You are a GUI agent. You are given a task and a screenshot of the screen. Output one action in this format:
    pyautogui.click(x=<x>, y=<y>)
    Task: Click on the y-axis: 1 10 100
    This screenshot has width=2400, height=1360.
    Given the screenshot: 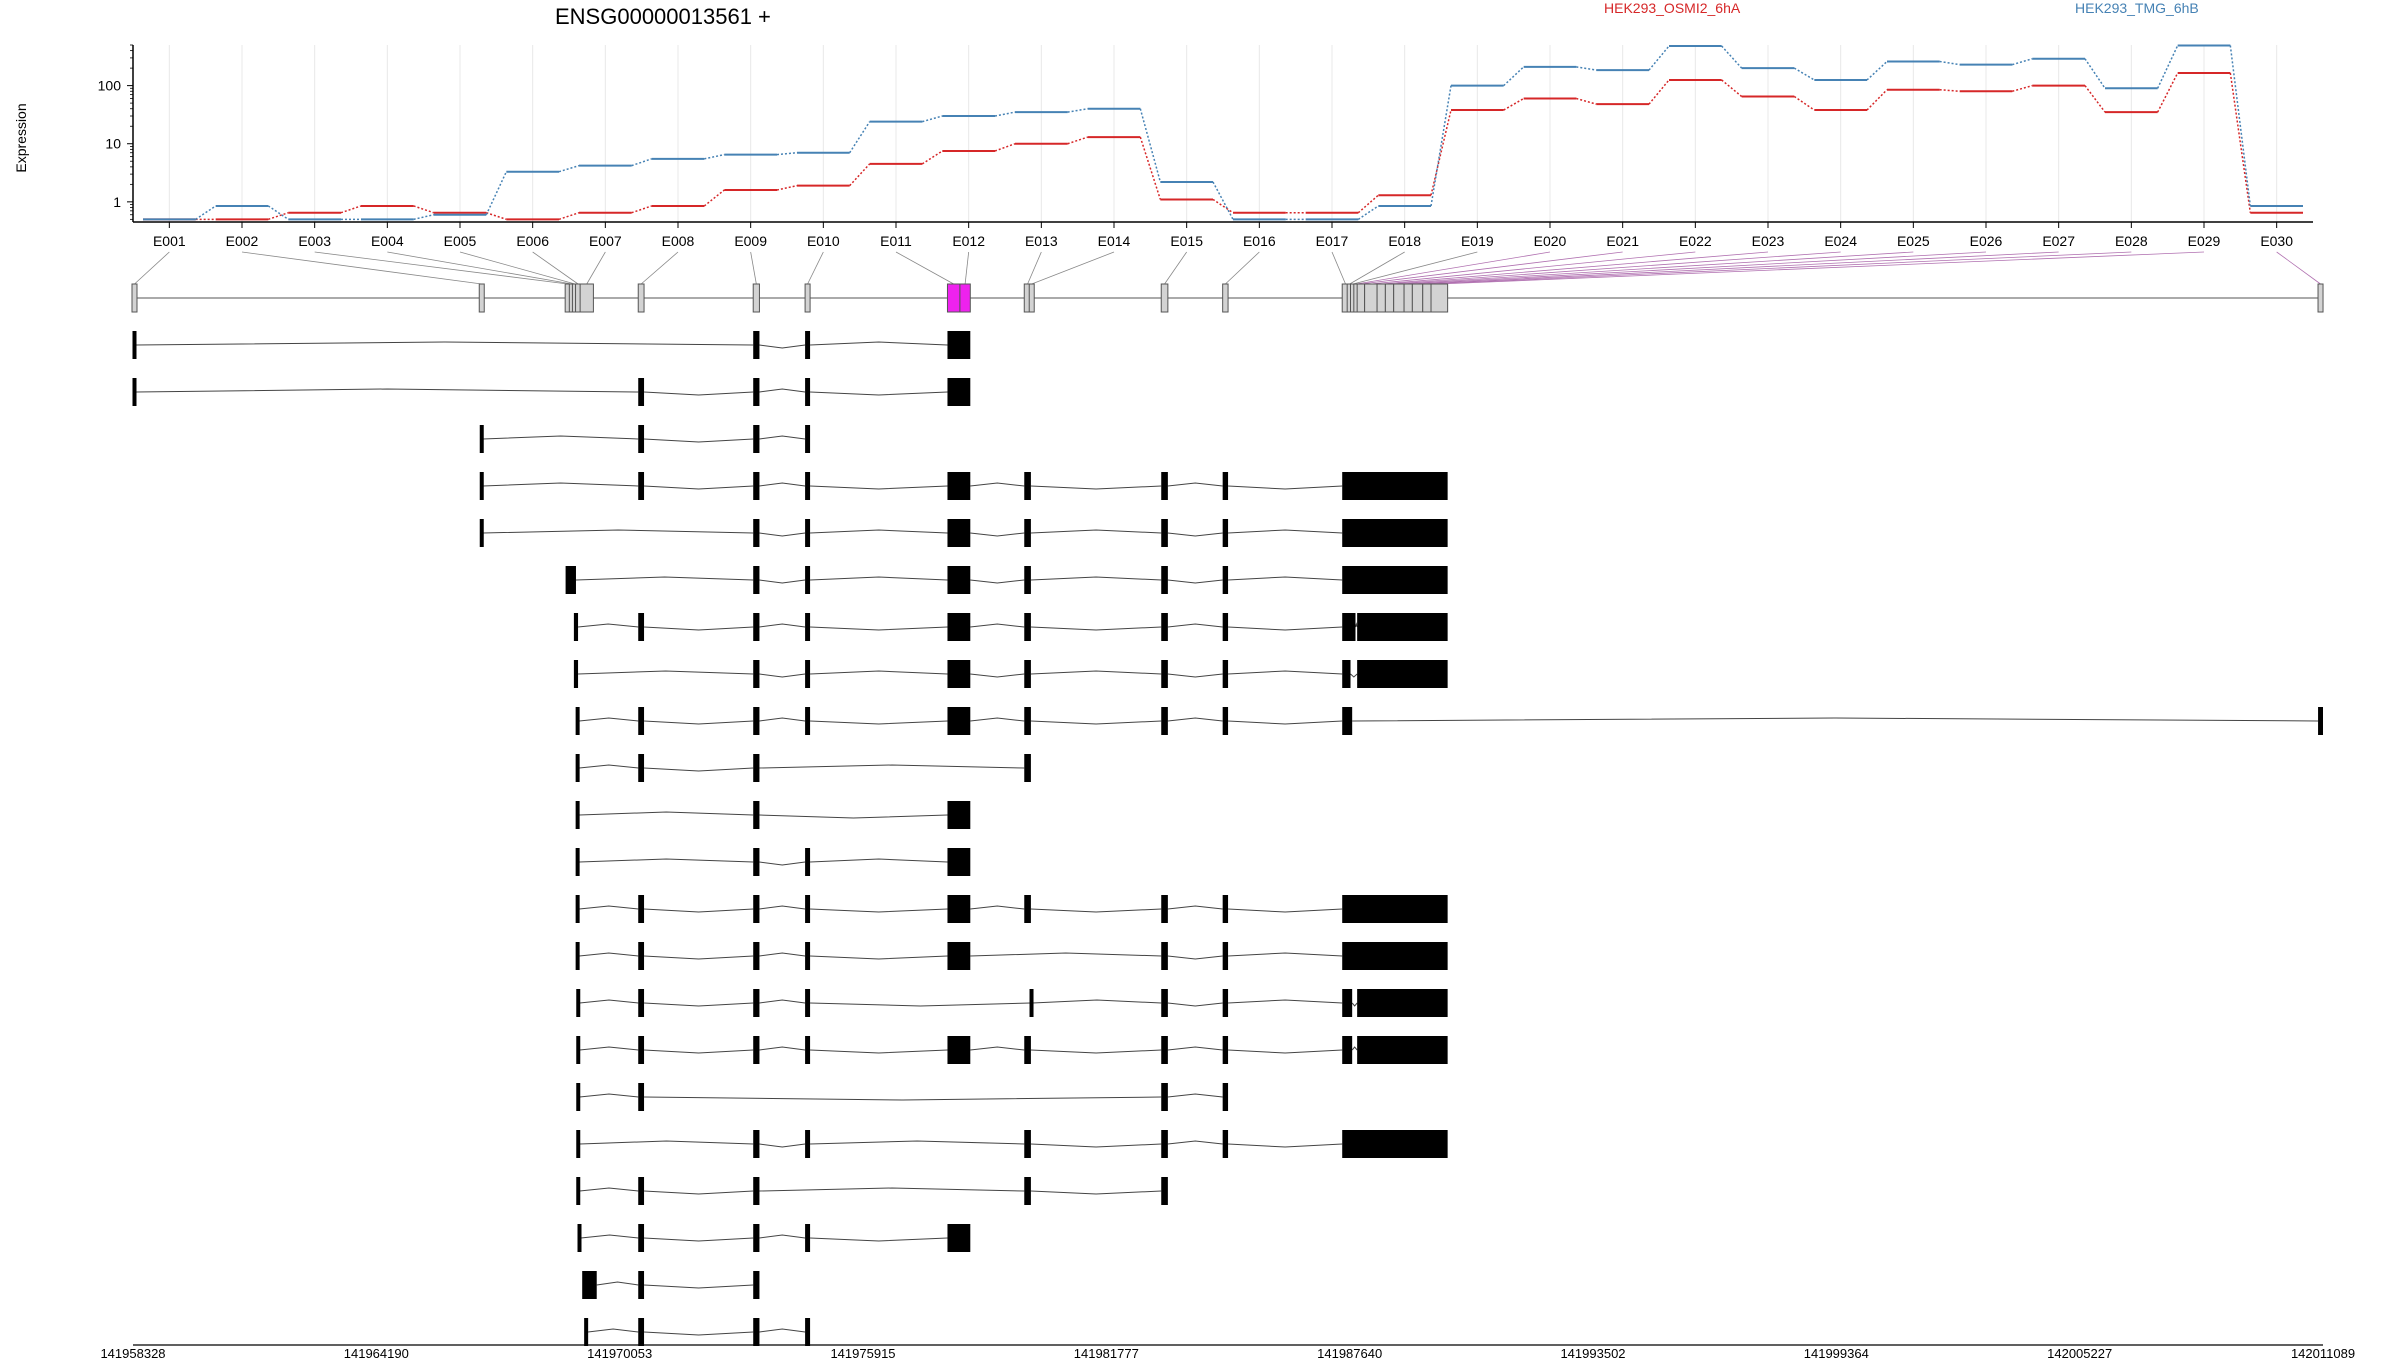 What is the action you would take?
    pyautogui.click(x=116, y=133)
    